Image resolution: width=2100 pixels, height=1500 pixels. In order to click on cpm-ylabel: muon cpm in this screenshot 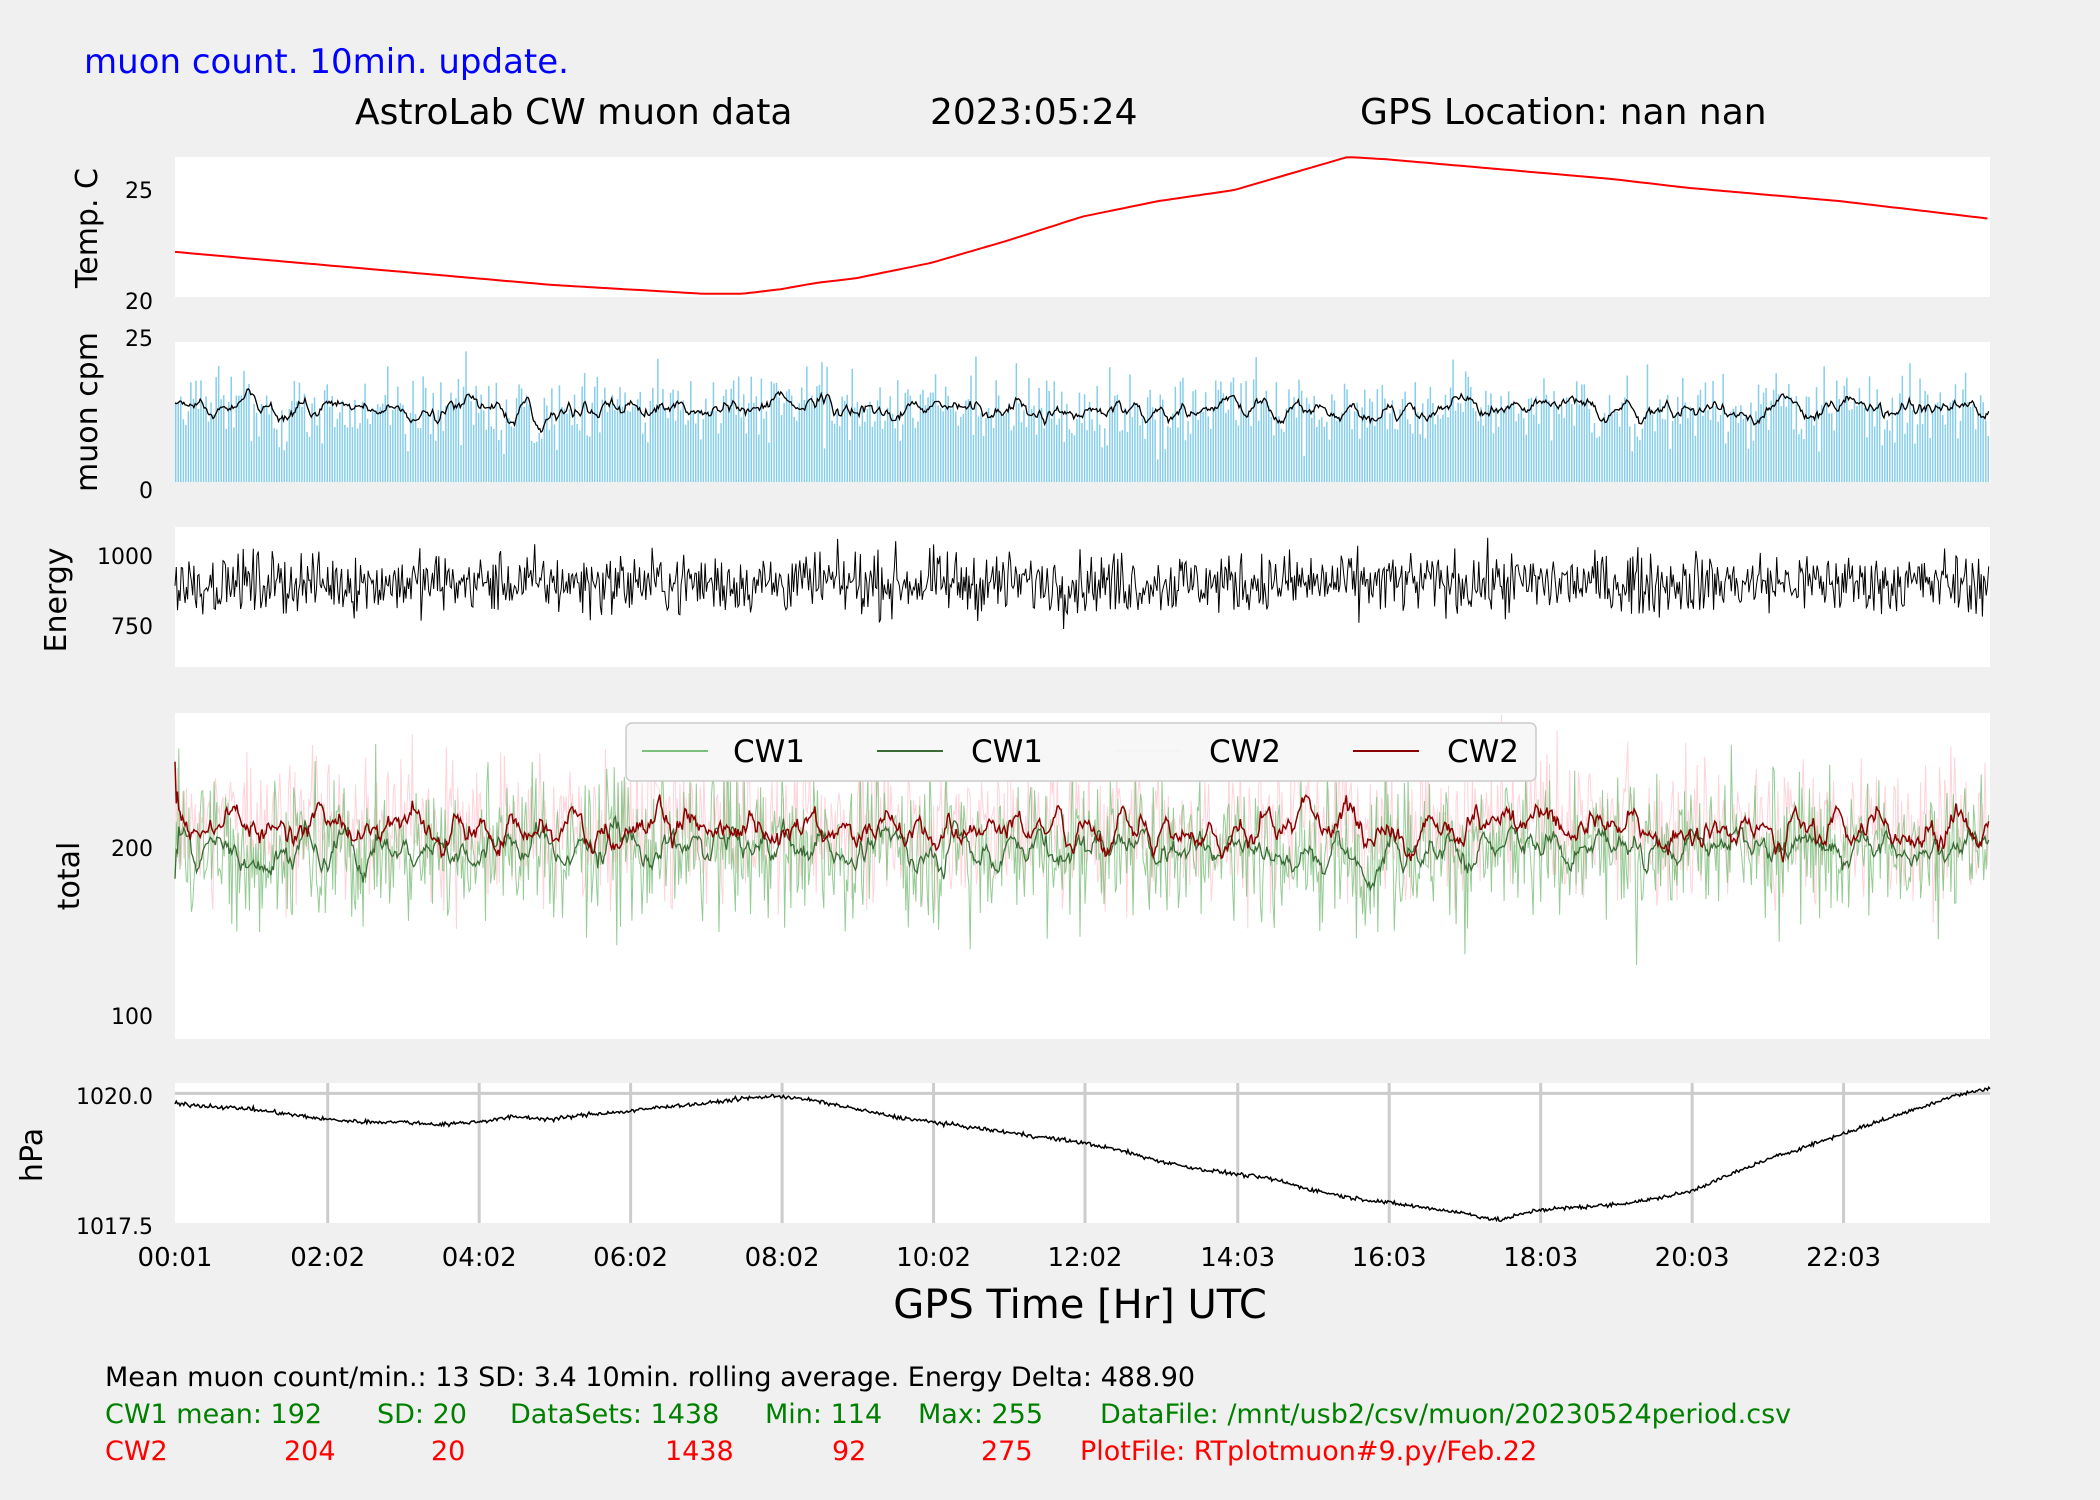, I will do `click(87, 412)`.